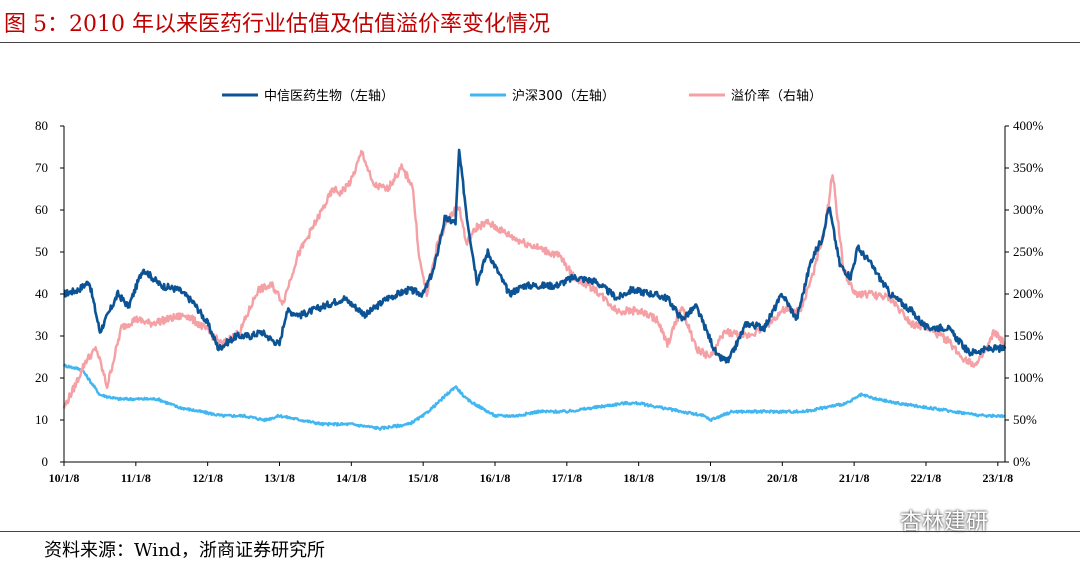  Describe the element at coordinates (1025, 419) in the screenshot. I see `right-tick-label: 50%` at that location.